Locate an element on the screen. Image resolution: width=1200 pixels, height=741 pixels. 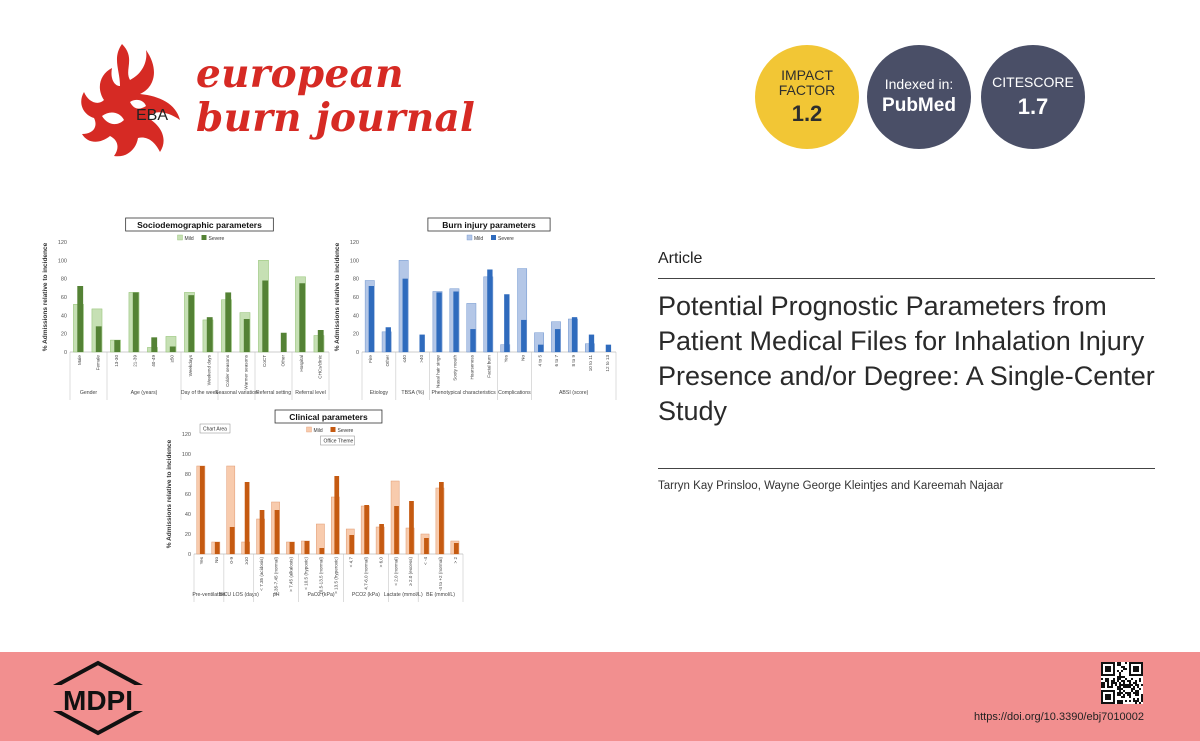
y-tick-label: 40 is located at coordinates (64, 316).